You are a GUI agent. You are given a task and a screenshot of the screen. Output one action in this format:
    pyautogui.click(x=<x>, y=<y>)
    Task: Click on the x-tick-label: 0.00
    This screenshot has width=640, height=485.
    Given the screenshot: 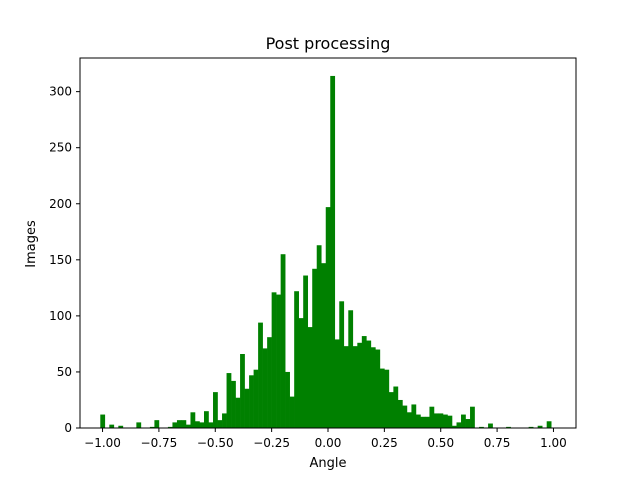 What is the action you would take?
    pyautogui.click(x=328, y=443)
    